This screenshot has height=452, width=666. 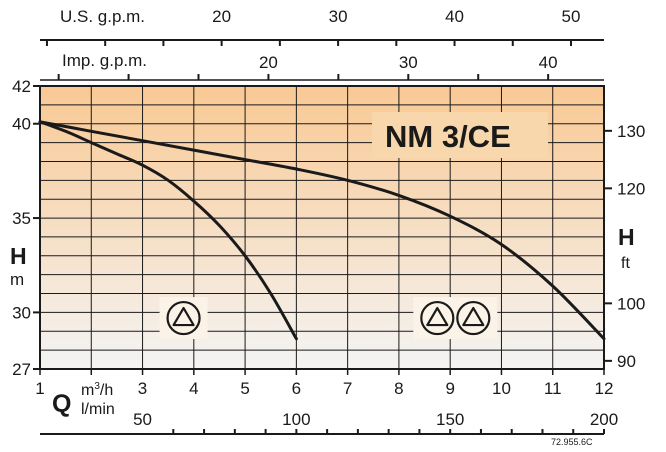 What do you see at coordinates (18, 256) in the screenshot?
I see `y-axis-symbol-left: H` at bounding box center [18, 256].